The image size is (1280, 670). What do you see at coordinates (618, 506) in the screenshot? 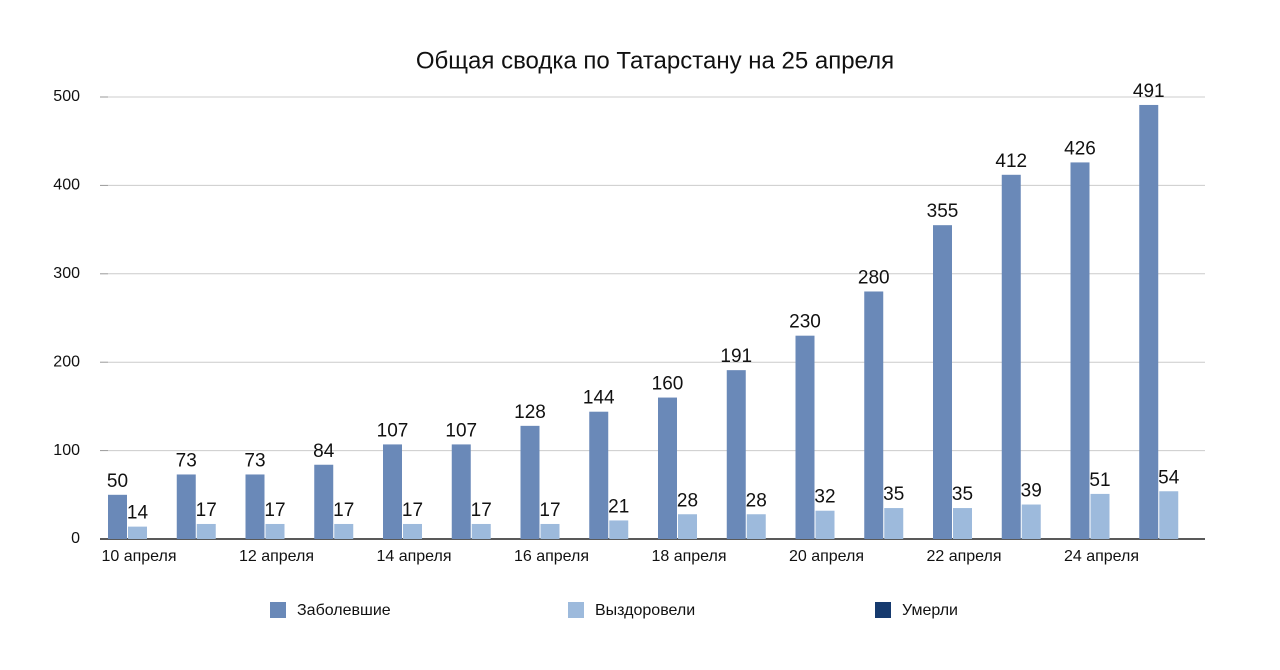
I see `data-label: 21` at bounding box center [618, 506].